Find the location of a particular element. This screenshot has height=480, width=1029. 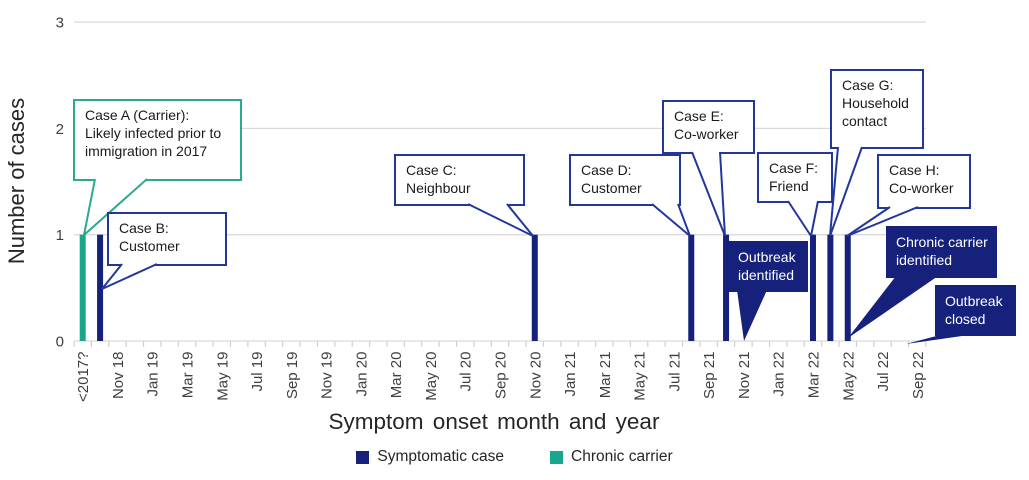

x-tick-label: Nov 21 is located at coordinates (744, 376).